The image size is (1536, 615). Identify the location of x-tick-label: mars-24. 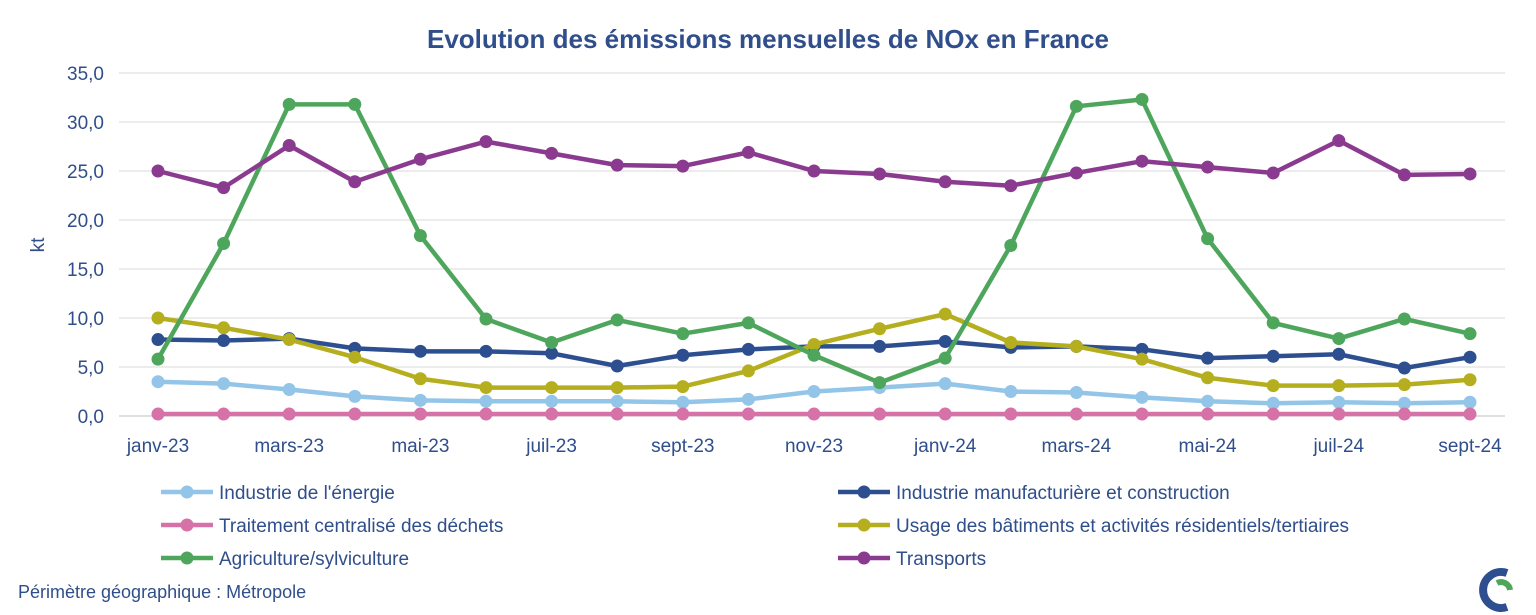
(1077, 446).